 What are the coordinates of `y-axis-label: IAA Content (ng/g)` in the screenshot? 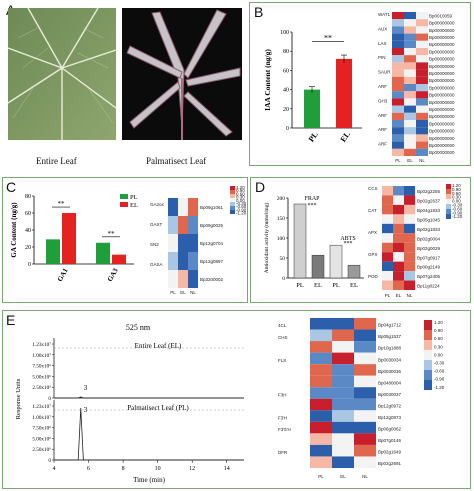 It's located at (267, 80).